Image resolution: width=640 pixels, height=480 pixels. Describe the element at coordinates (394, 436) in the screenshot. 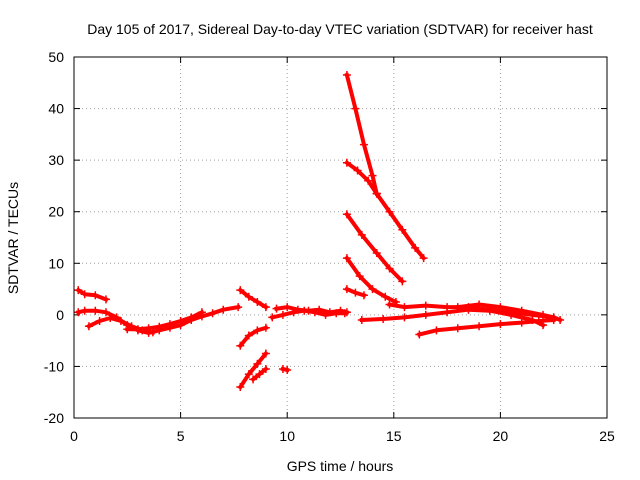

I see `x-tick-label: 15` at that location.